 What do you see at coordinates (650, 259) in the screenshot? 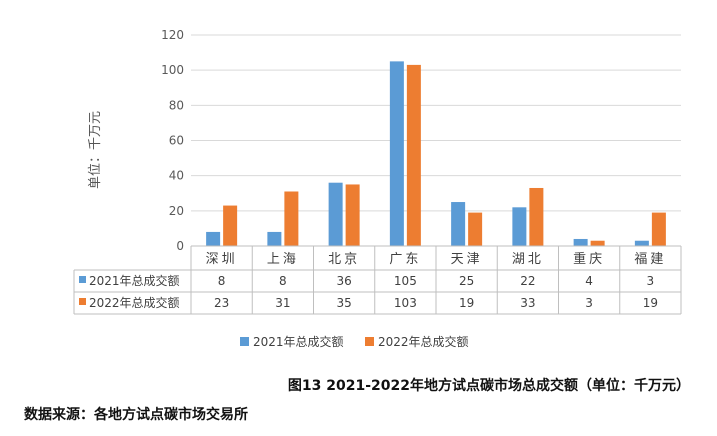
I see `category-label: 福建` at bounding box center [650, 259].